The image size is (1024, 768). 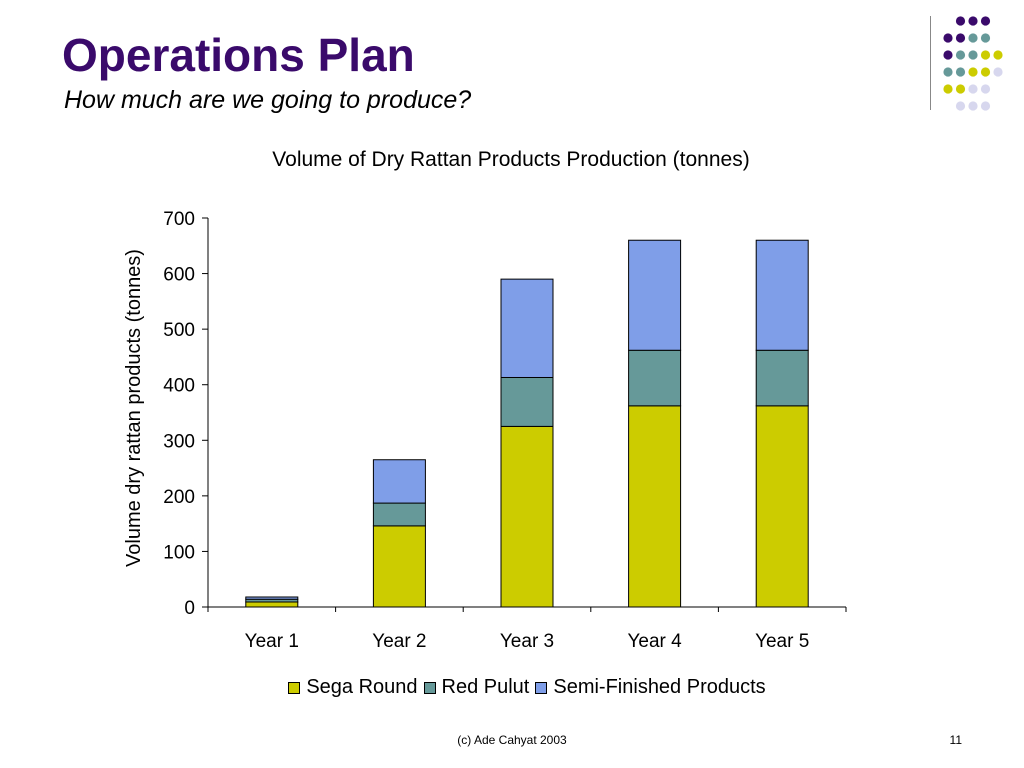 What do you see at coordinates (512, 740) in the screenshot?
I see `slide-footer: (c) Ade Cahyat 2003` at bounding box center [512, 740].